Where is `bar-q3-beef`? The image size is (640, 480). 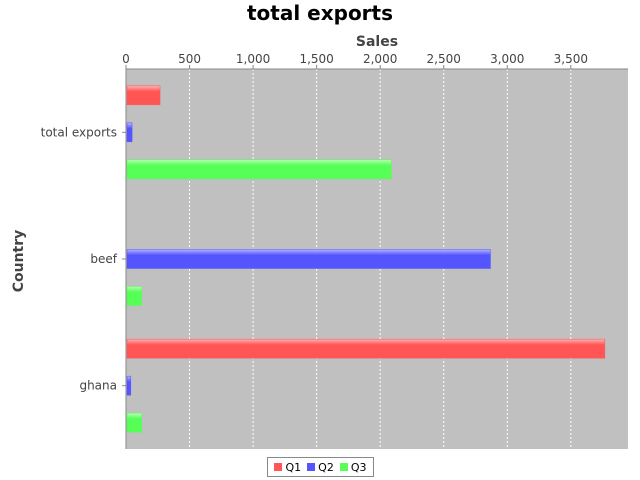
bar-q3-beef is located at coordinates (134, 296).